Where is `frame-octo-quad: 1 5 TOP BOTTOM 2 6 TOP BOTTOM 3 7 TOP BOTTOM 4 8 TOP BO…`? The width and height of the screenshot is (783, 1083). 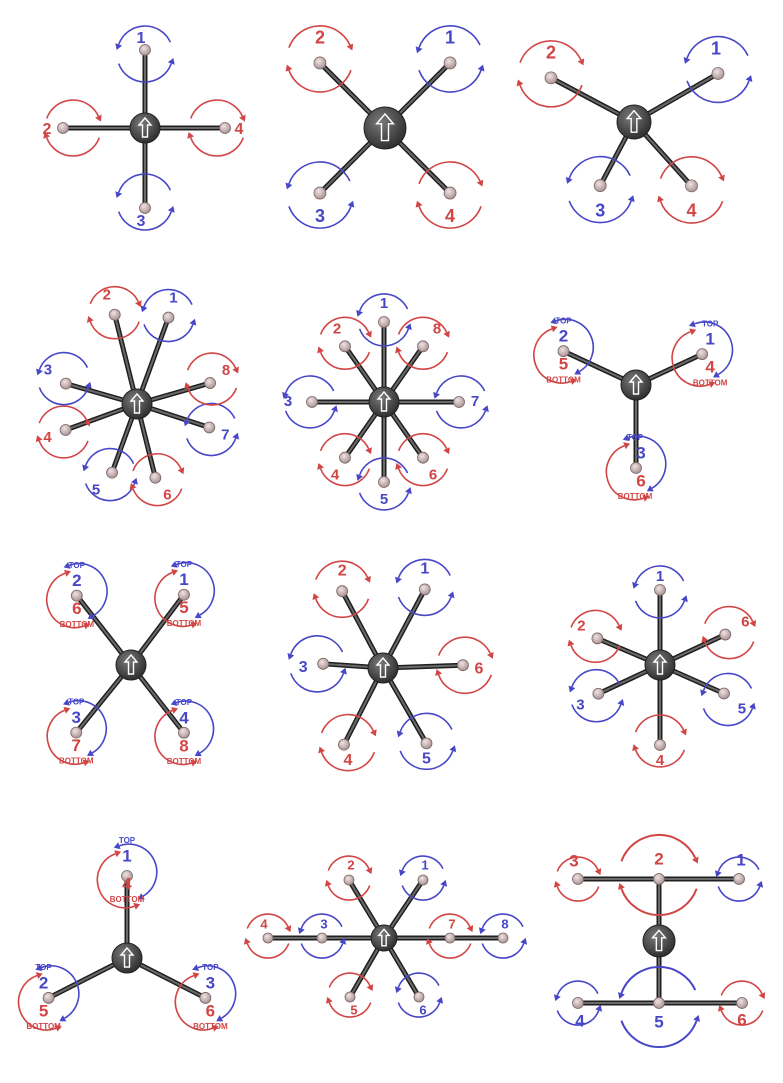
frame-octo-quad: 1 5 TOP BOTTOM 2 6 TOP BOTTOM 3 7 TOP BOTTOM 4 8 TOP BO… is located at coordinates (130, 663).